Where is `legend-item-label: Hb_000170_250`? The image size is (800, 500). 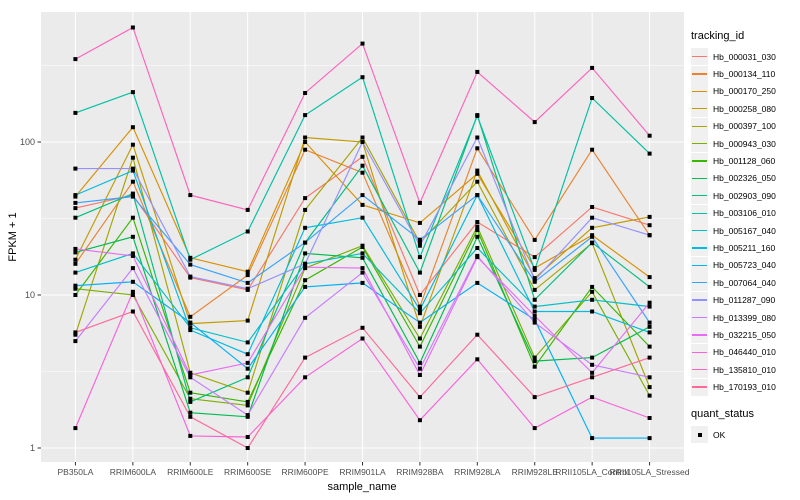 legend-item-label: Hb_000170_250 is located at coordinates (744, 91).